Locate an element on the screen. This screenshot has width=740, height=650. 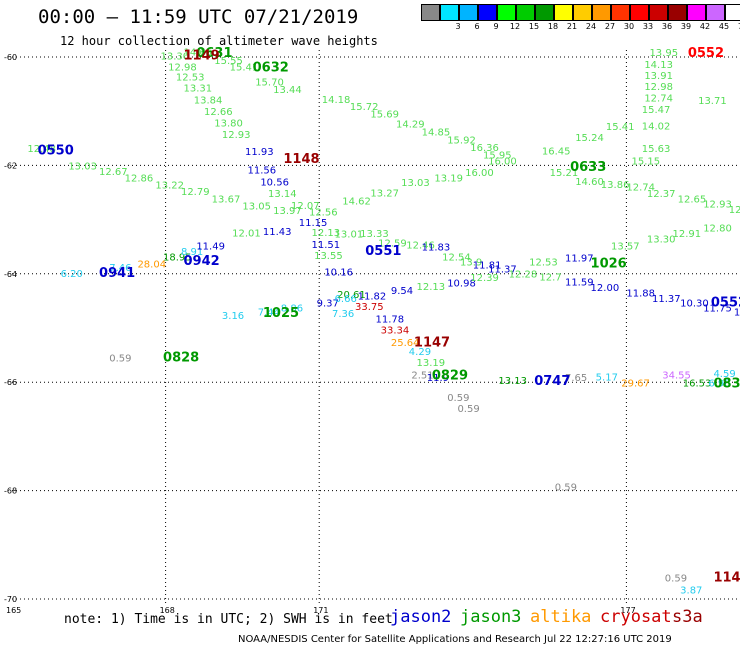
pass-time-label: 0828 is located at coordinates (181, 358).